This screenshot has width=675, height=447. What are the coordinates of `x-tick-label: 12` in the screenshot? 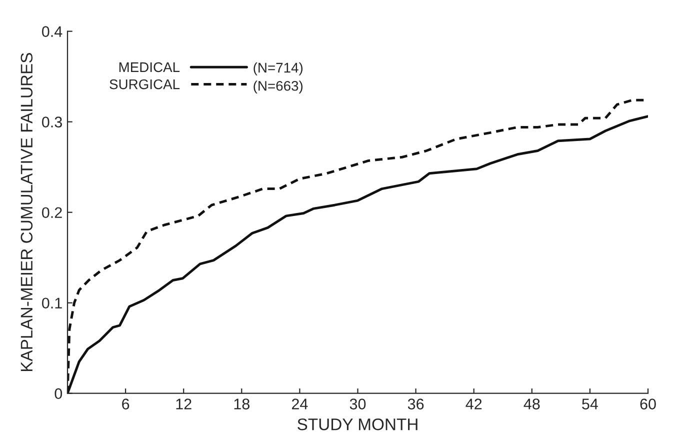 It's located at (184, 404).